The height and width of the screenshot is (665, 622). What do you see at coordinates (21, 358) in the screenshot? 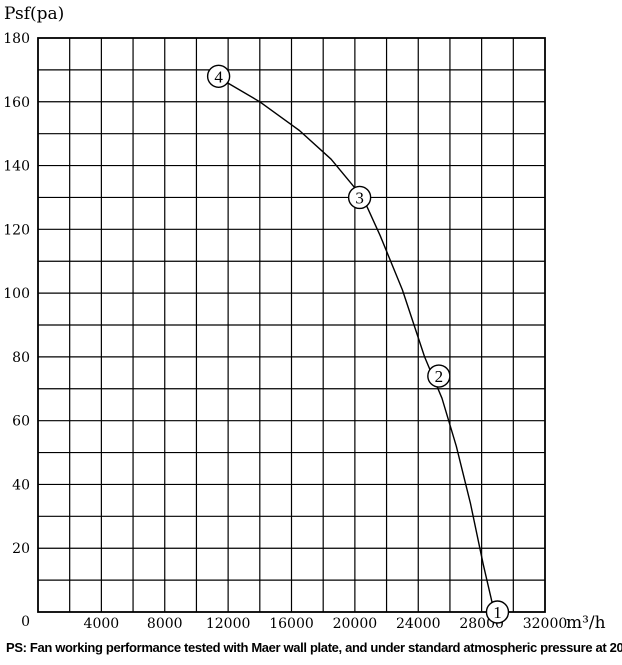
I see `y-tick-label: 80` at bounding box center [21, 358].